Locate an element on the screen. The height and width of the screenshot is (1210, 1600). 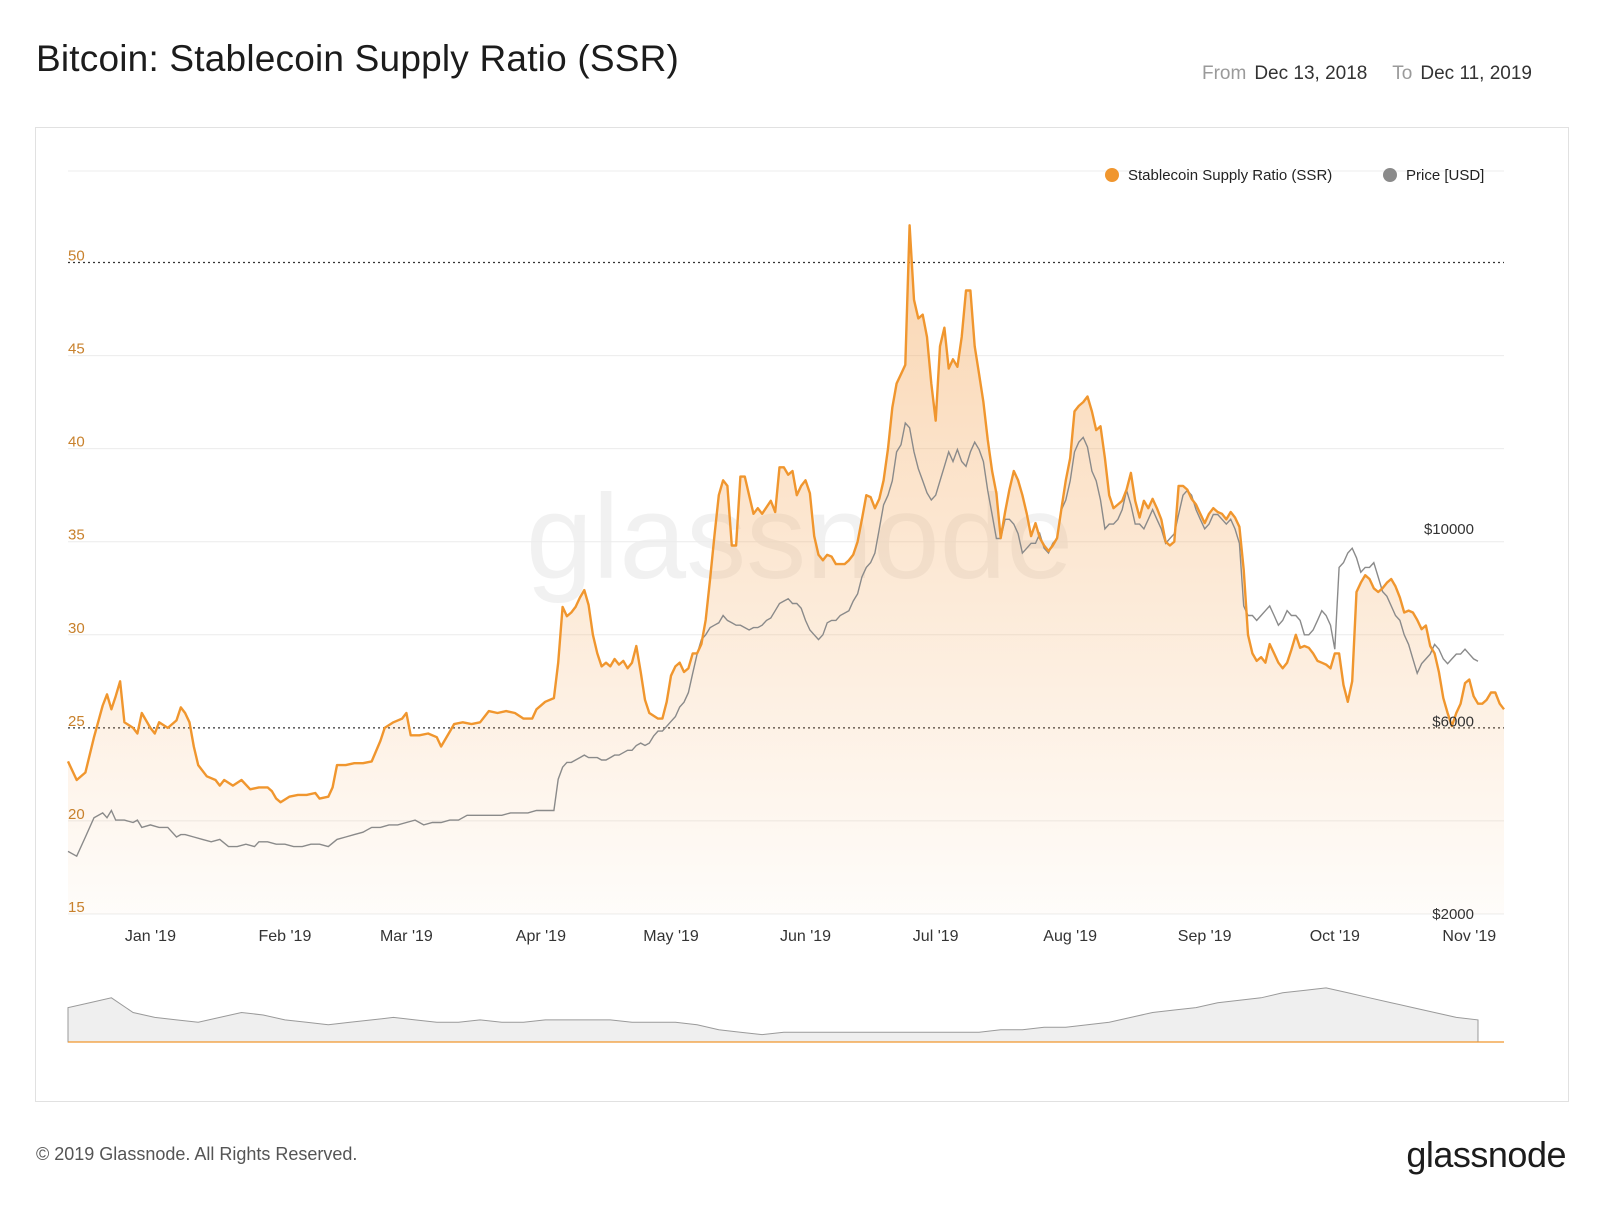
y-right-tick-label: $6000 is located at coordinates (1453, 721).